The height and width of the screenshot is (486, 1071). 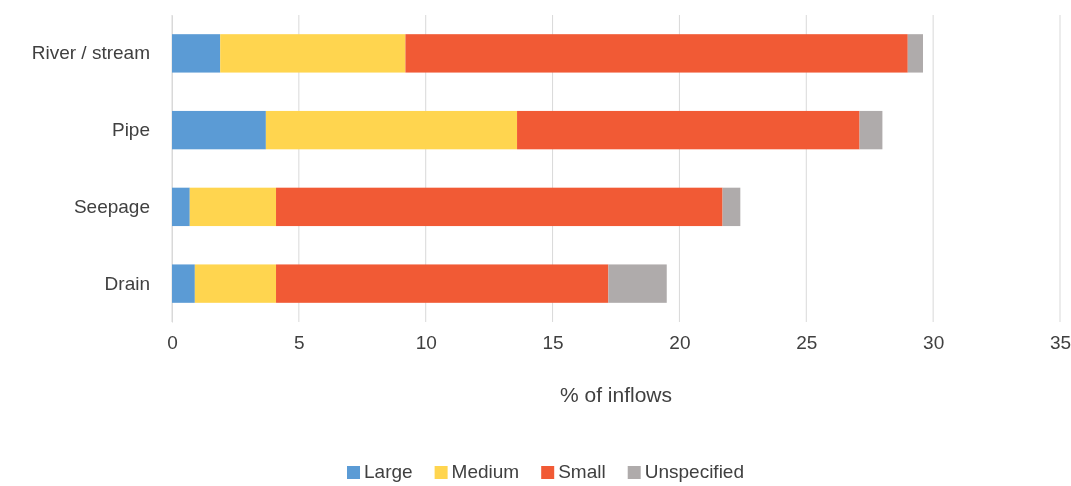 I want to click on y-tick-label: River / stream, so click(x=90, y=53).